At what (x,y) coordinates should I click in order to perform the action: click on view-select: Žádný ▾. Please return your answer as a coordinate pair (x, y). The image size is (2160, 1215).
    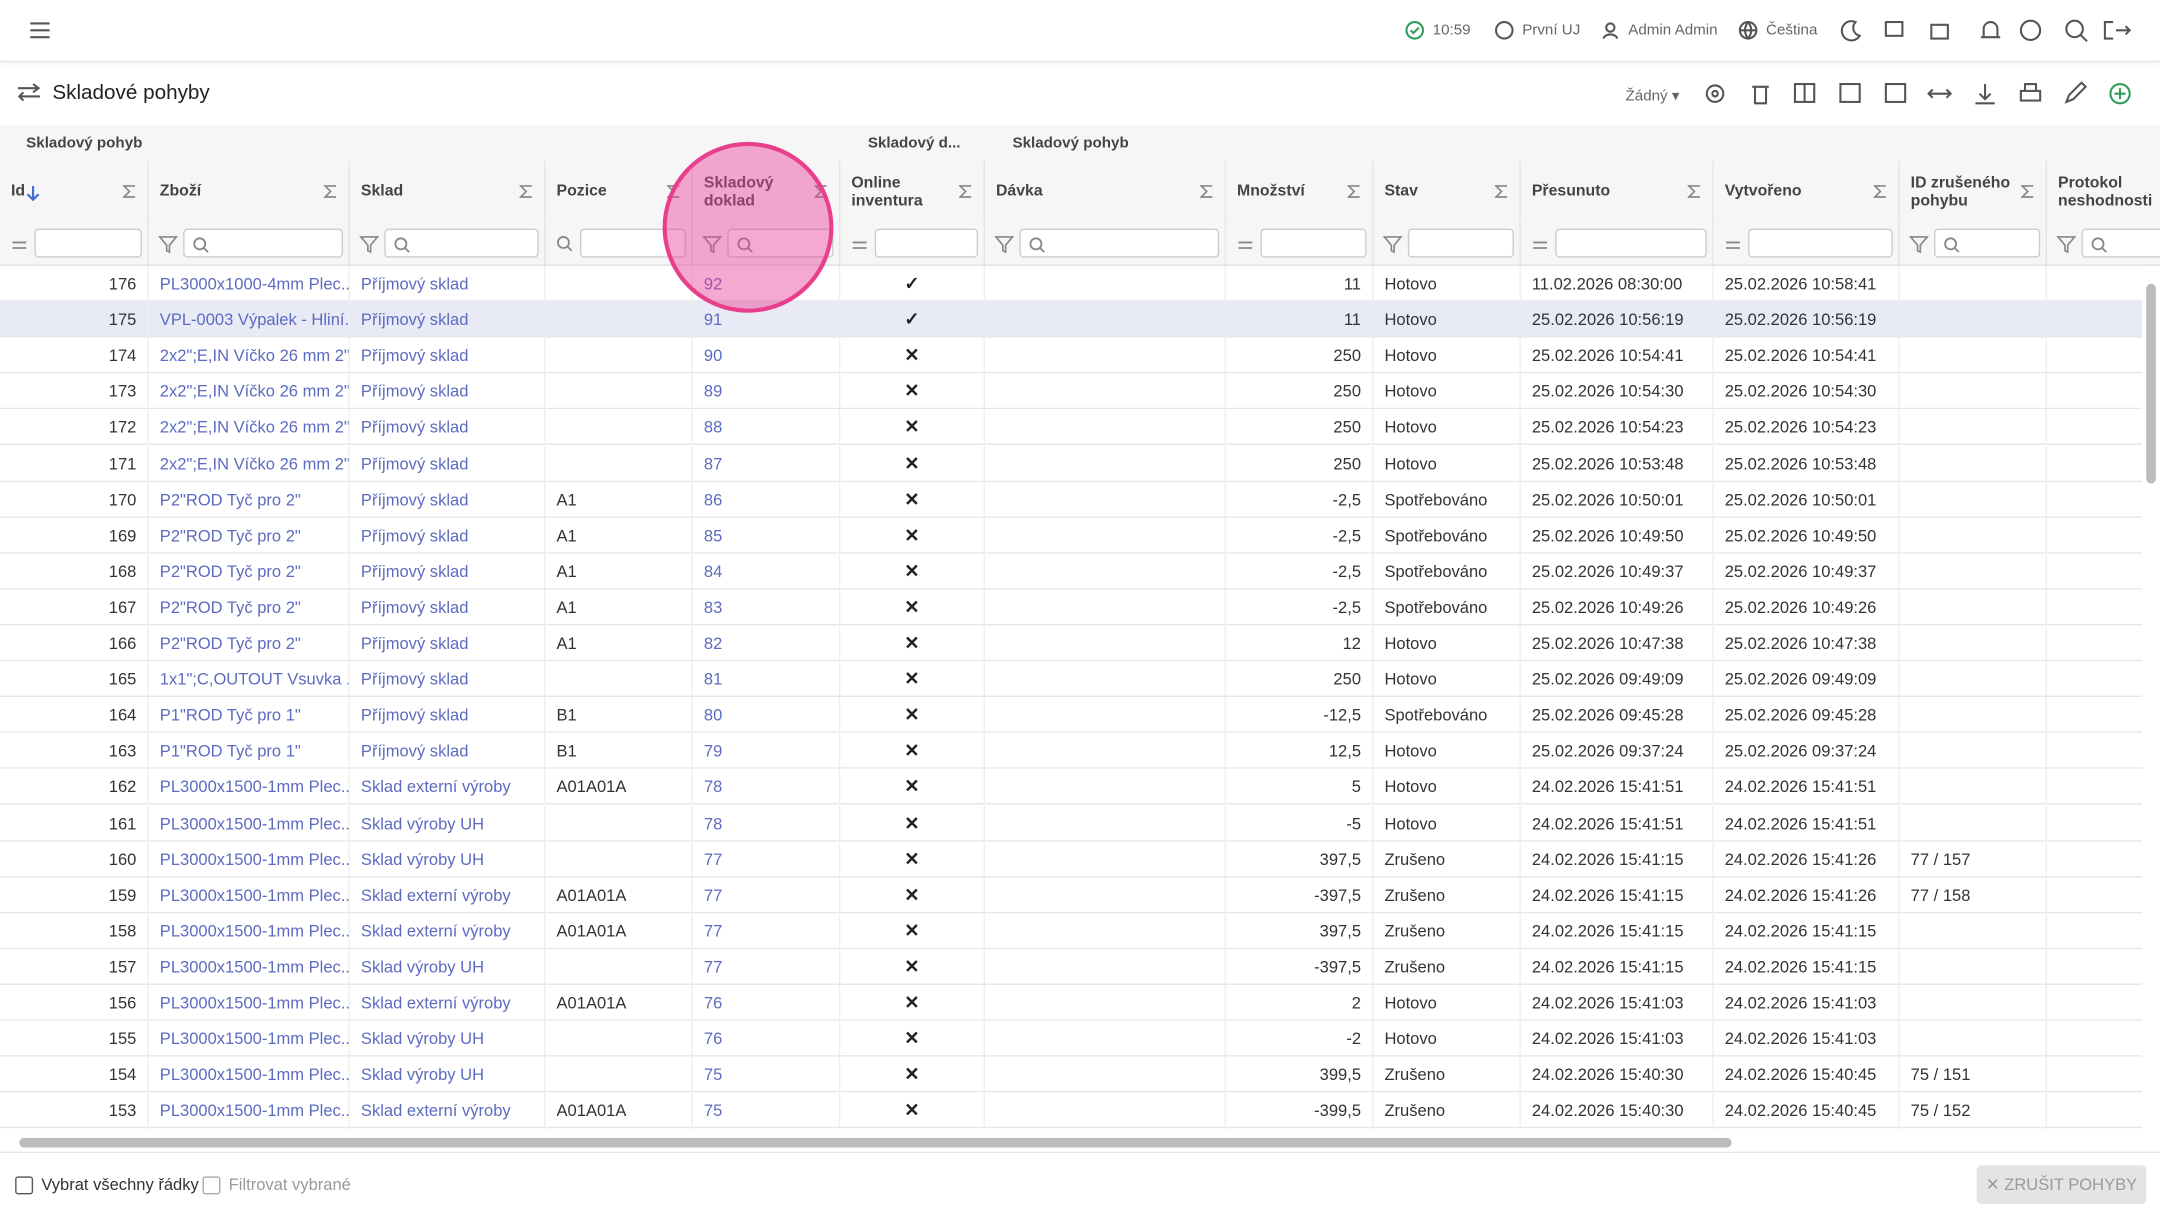
    Looking at the image, I should click on (1652, 96).